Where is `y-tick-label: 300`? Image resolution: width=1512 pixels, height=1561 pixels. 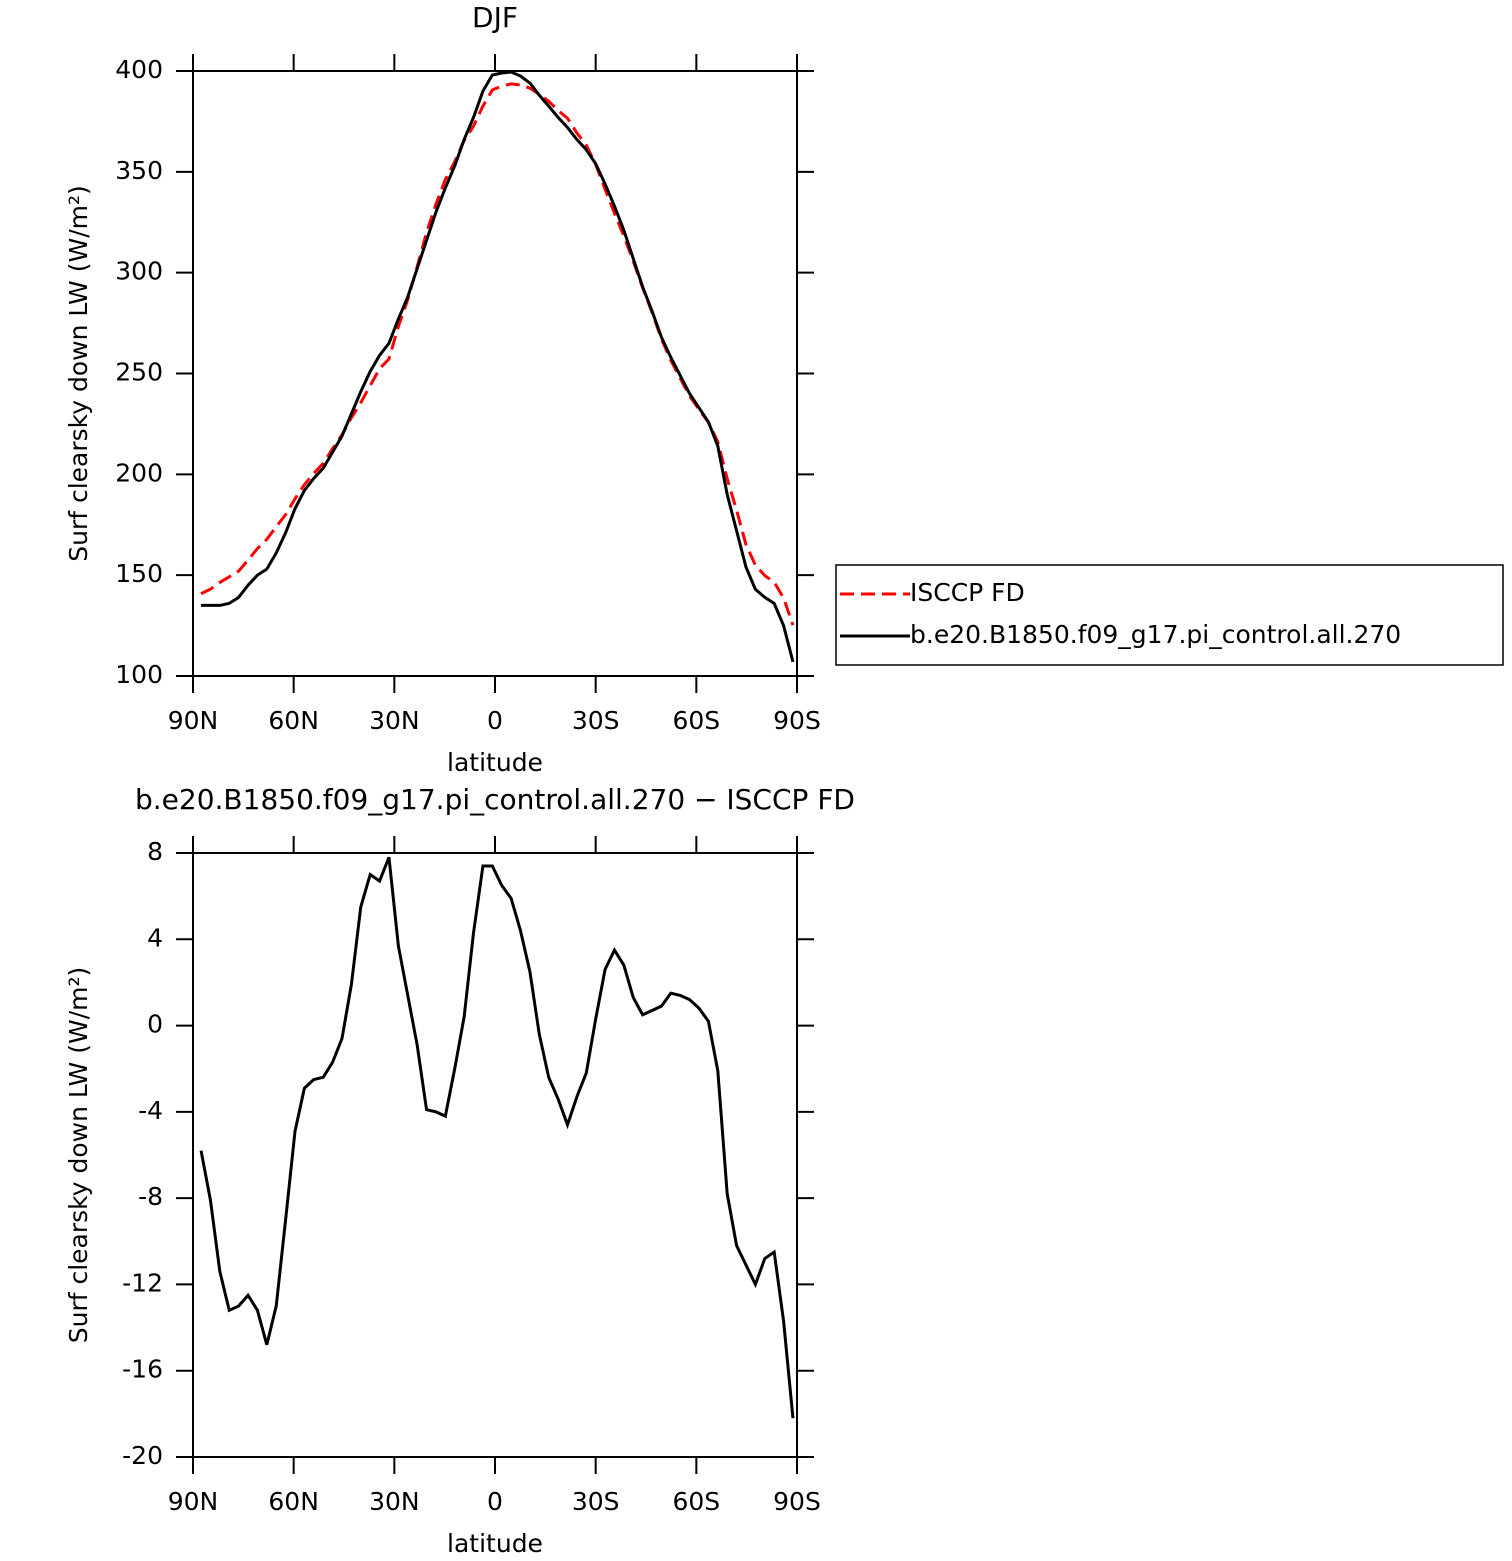
y-tick-label: 300 is located at coordinates (139, 271).